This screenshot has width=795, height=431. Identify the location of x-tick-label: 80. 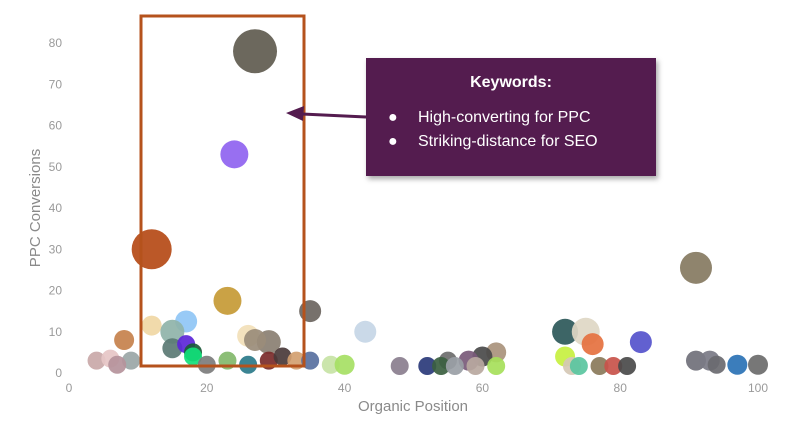
(621, 388).